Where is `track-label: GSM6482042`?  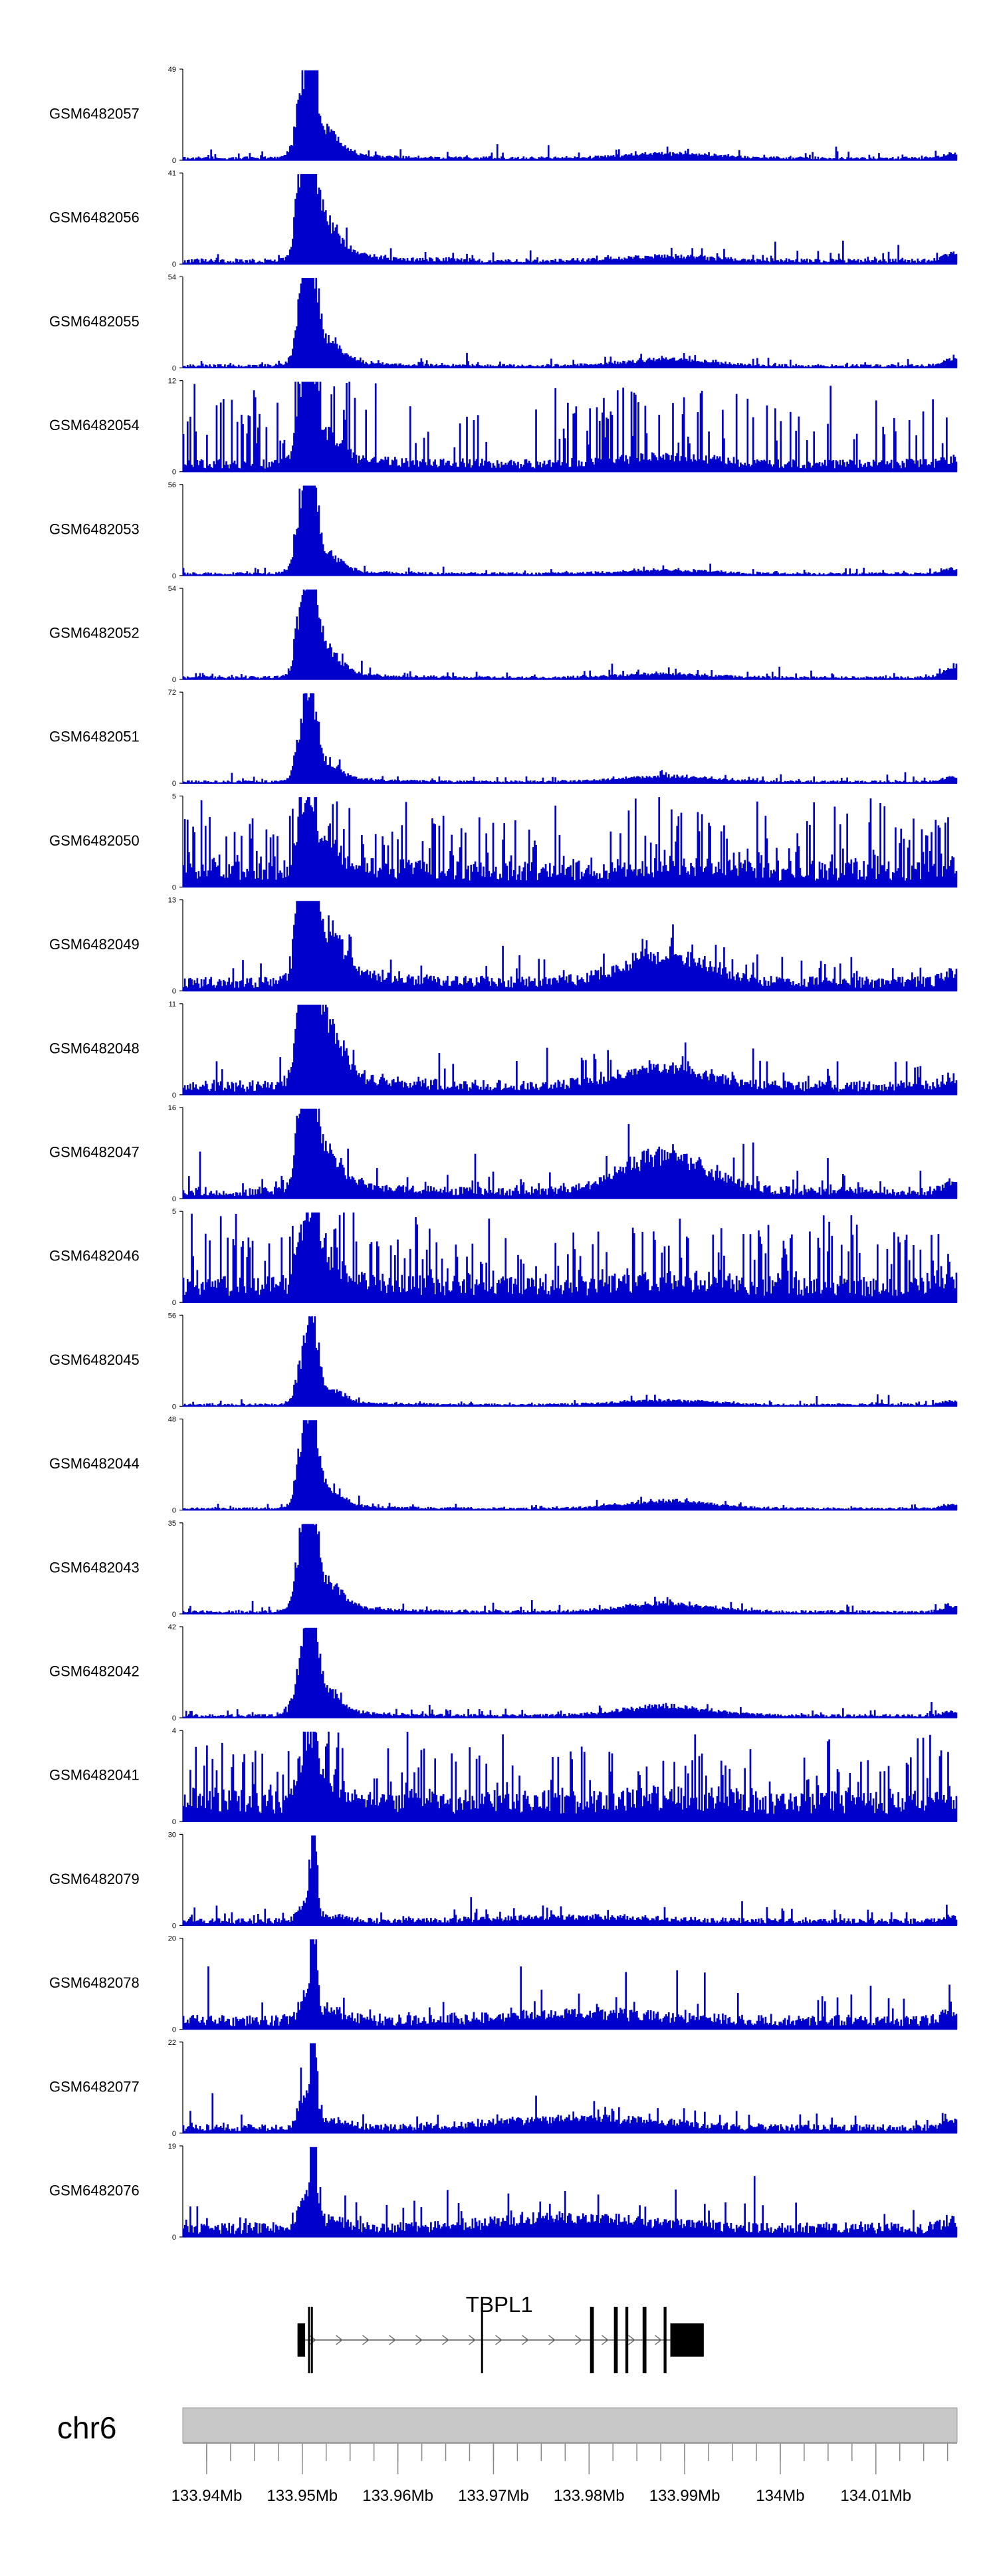
track-label: GSM6482042 is located at coordinates (94, 1671).